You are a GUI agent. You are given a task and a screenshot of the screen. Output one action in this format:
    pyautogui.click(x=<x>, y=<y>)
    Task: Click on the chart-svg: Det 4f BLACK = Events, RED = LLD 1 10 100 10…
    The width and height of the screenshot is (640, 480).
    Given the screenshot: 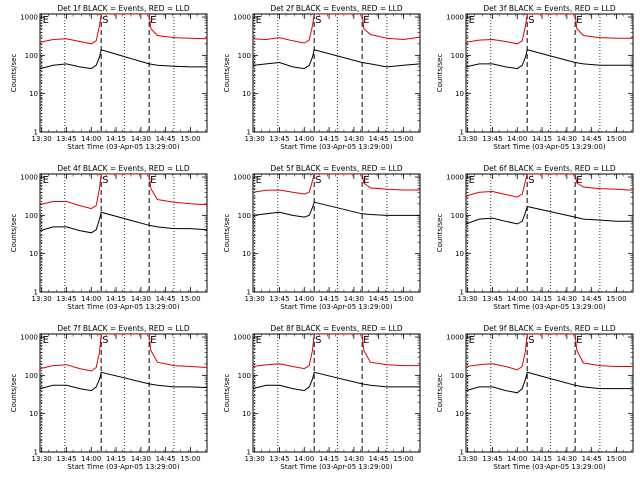 What is the action you would take?
    pyautogui.click(x=109, y=237)
    